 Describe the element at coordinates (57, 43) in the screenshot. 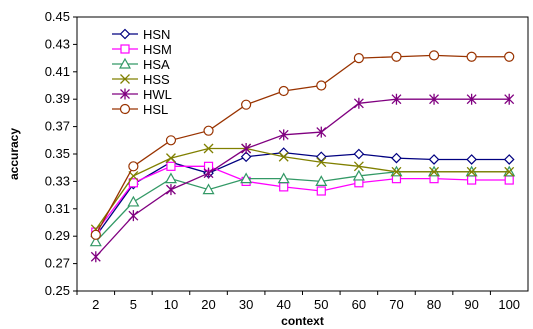

I see `y-tick-label: 0.43` at that location.